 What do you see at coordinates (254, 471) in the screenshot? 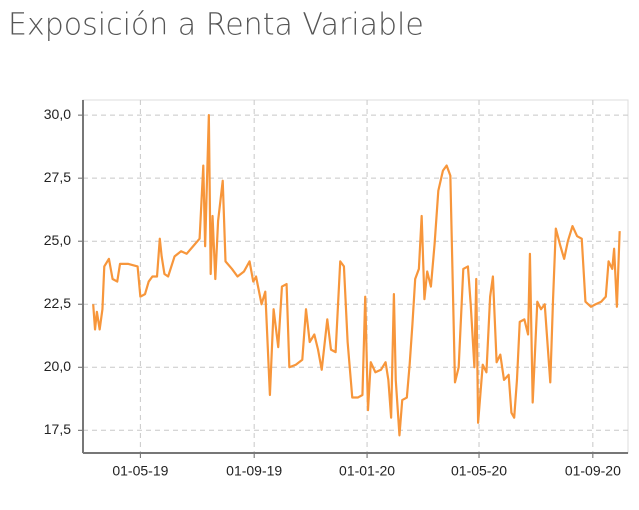
I see `x-tick-label: 01-09-19` at bounding box center [254, 471].